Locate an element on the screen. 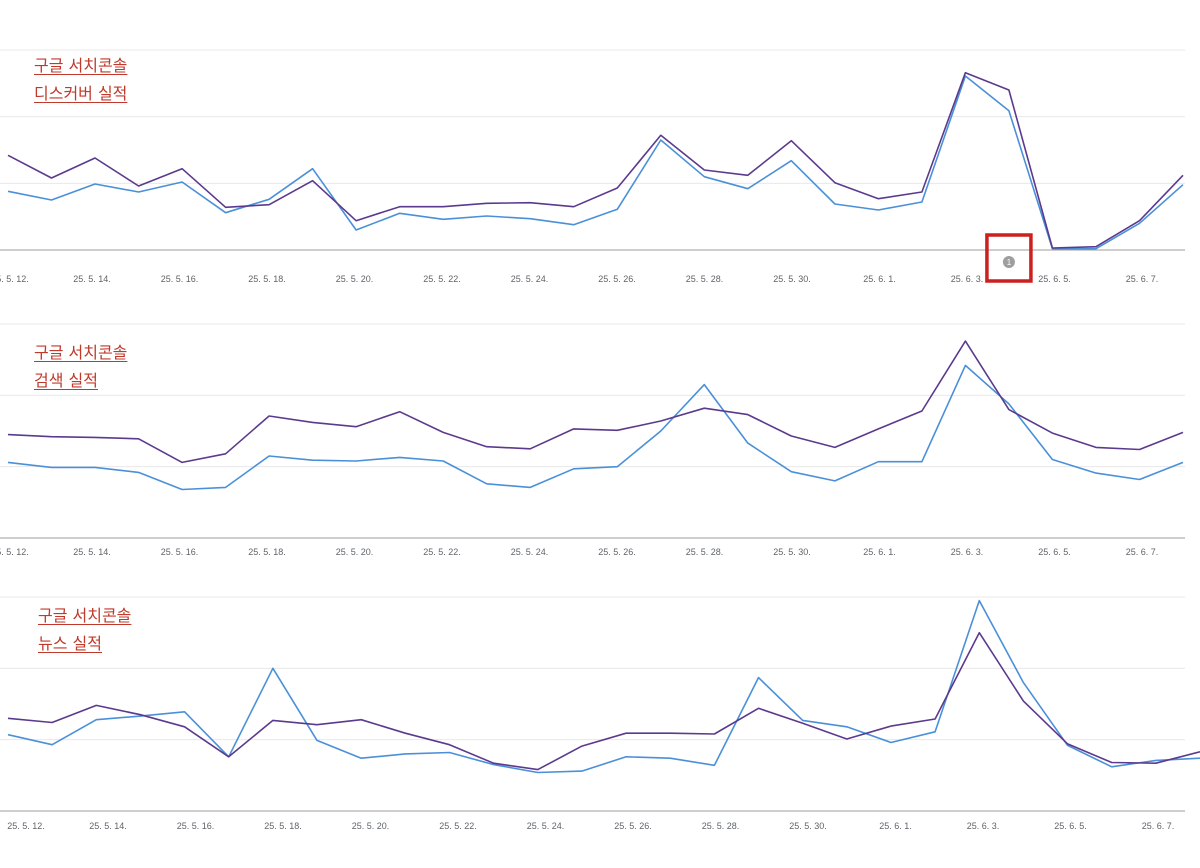  search-caption: 구글 서치콘솔 검색 실적 is located at coordinates (80, 367).